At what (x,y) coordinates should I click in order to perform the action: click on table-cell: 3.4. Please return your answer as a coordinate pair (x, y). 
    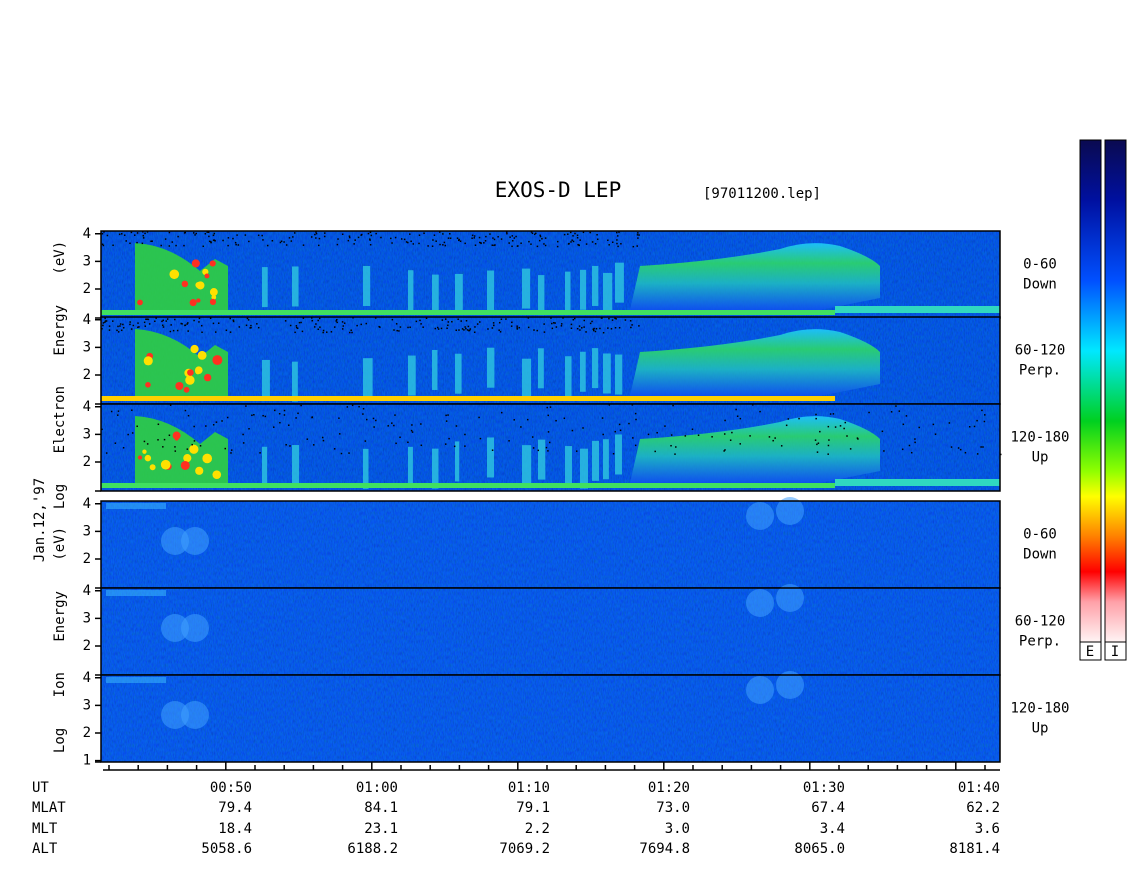
    Looking at the image, I should click on (832, 829).